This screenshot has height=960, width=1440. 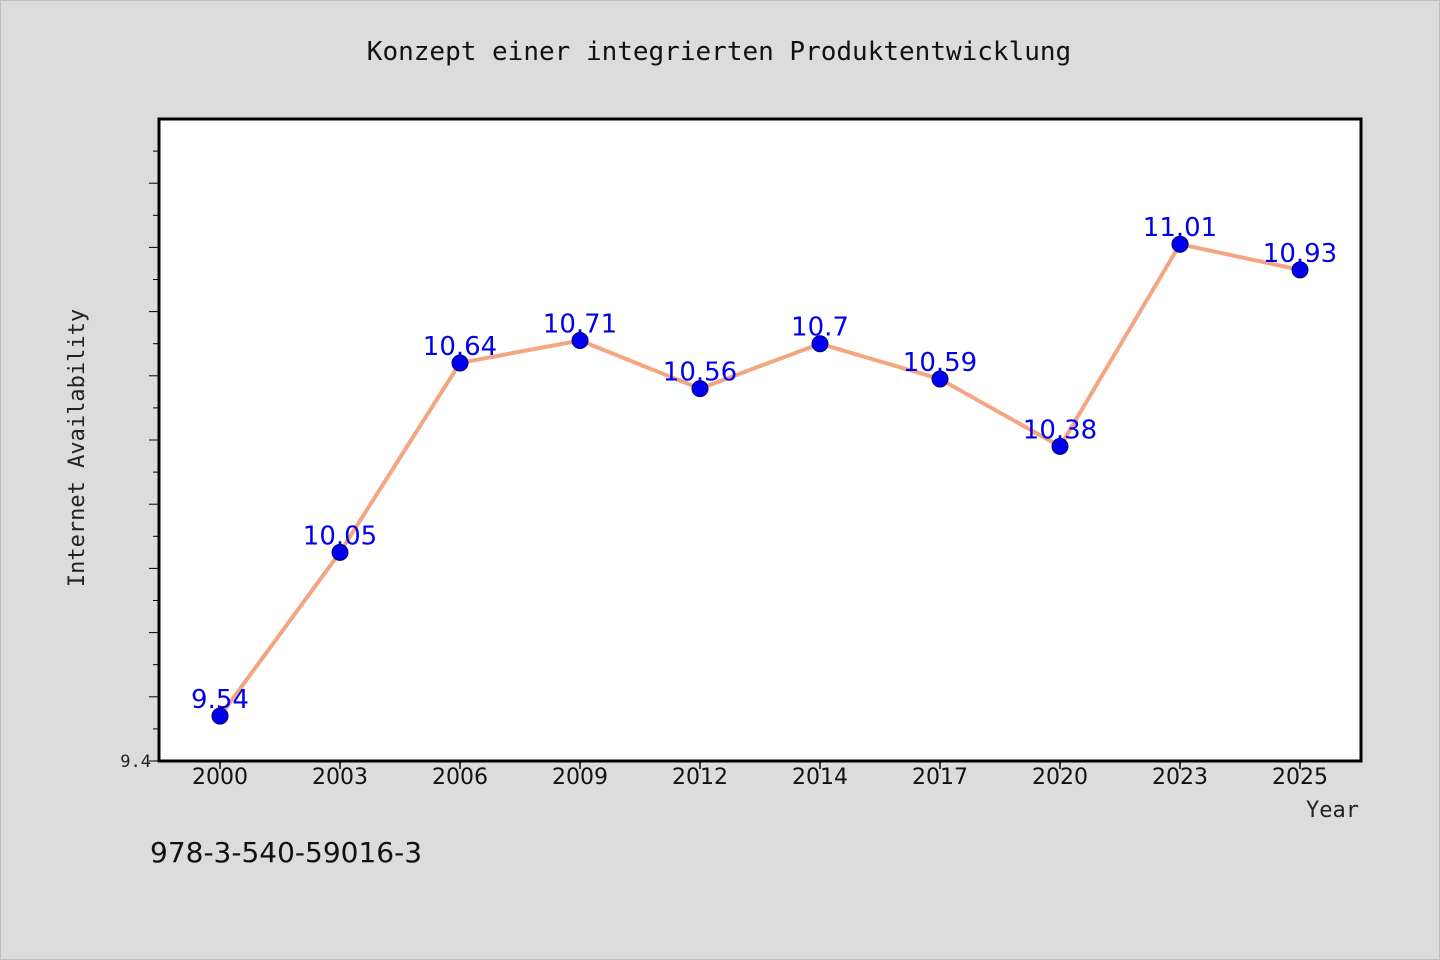 What do you see at coordinates (700, 777) in the screenshot?
I see `x-tick-label: 2012` at bounding box center [700, 777].